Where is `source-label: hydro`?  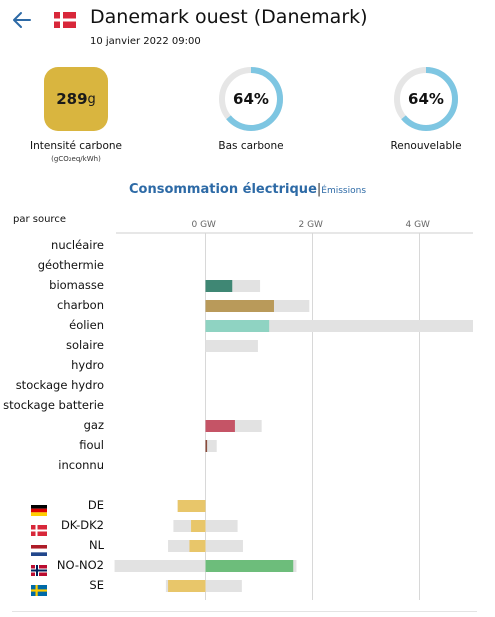
source-label: hydro is located at coordinates (87, 365).